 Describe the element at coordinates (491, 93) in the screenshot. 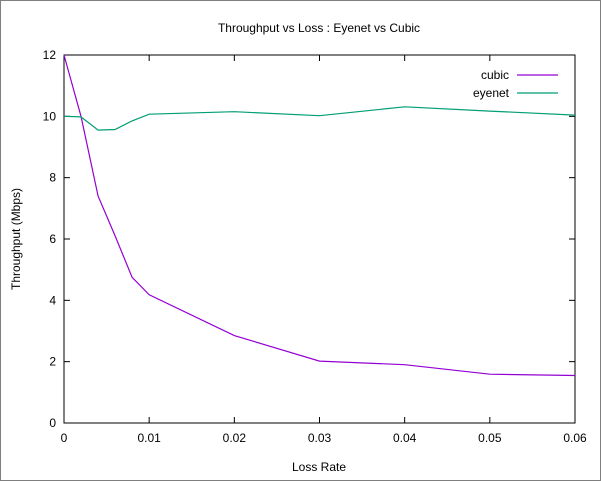

I see `legend-label-eyenet: eyenet` at that location.